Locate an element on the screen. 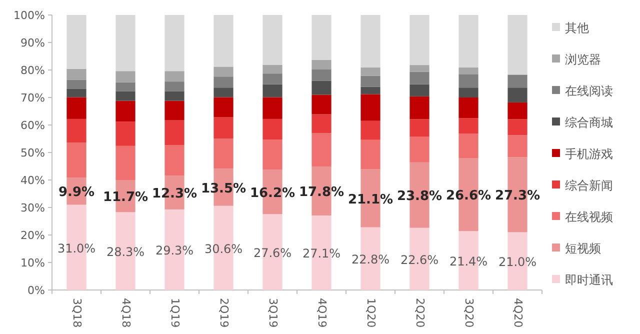 The width and height of the screenshot is (640, 334). legend-label: 即时通讯 is located at coordinates (589, 280).